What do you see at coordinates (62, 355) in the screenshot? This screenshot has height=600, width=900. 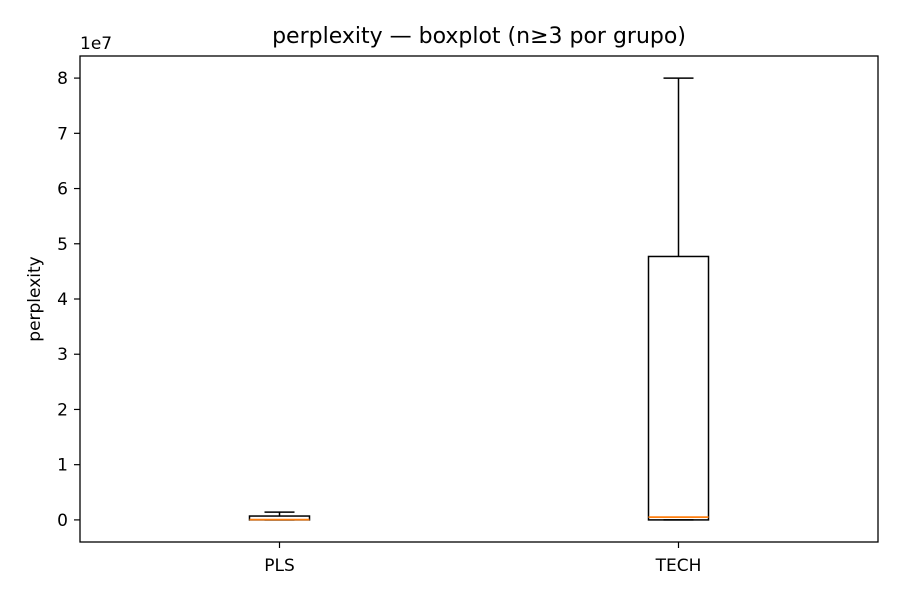 I see `y-tick-label: 3` at bounding box center [62, 355].